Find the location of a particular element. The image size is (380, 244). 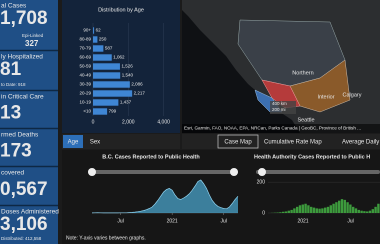

stat-value: 0,567 is located at coordinates (24, 189).